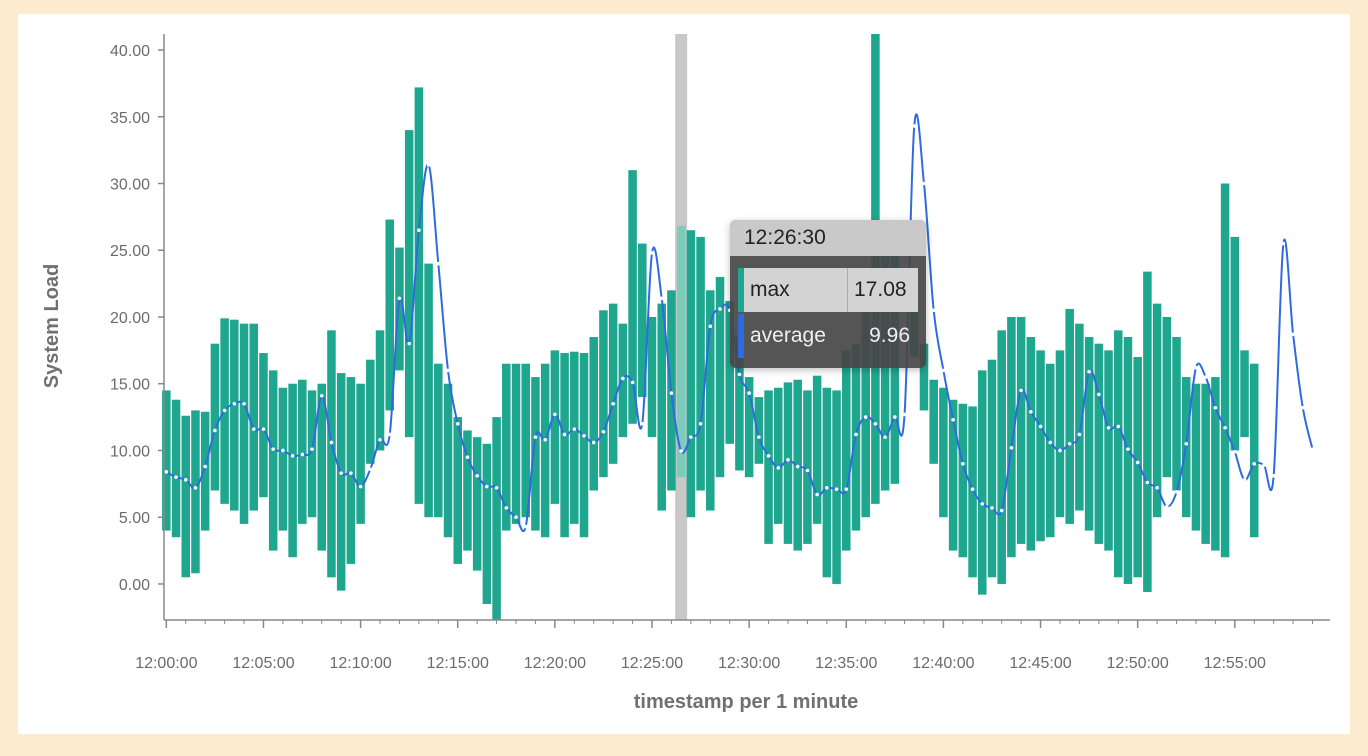 Image resolution: width=1368 pixels, height=756 pixels. I want to click on tooltip-row-max: max 17.08, so click(828, 290).